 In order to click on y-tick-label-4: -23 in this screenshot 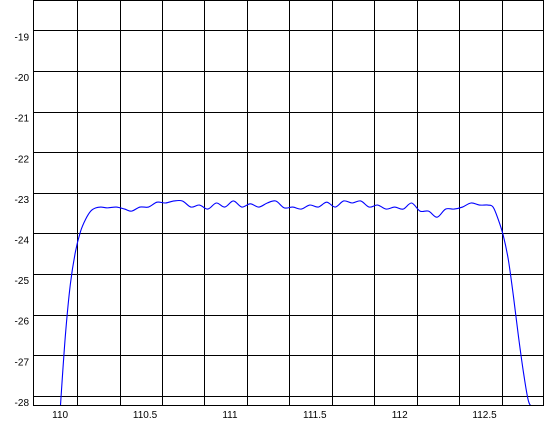, I will do `click(22, 200)`.